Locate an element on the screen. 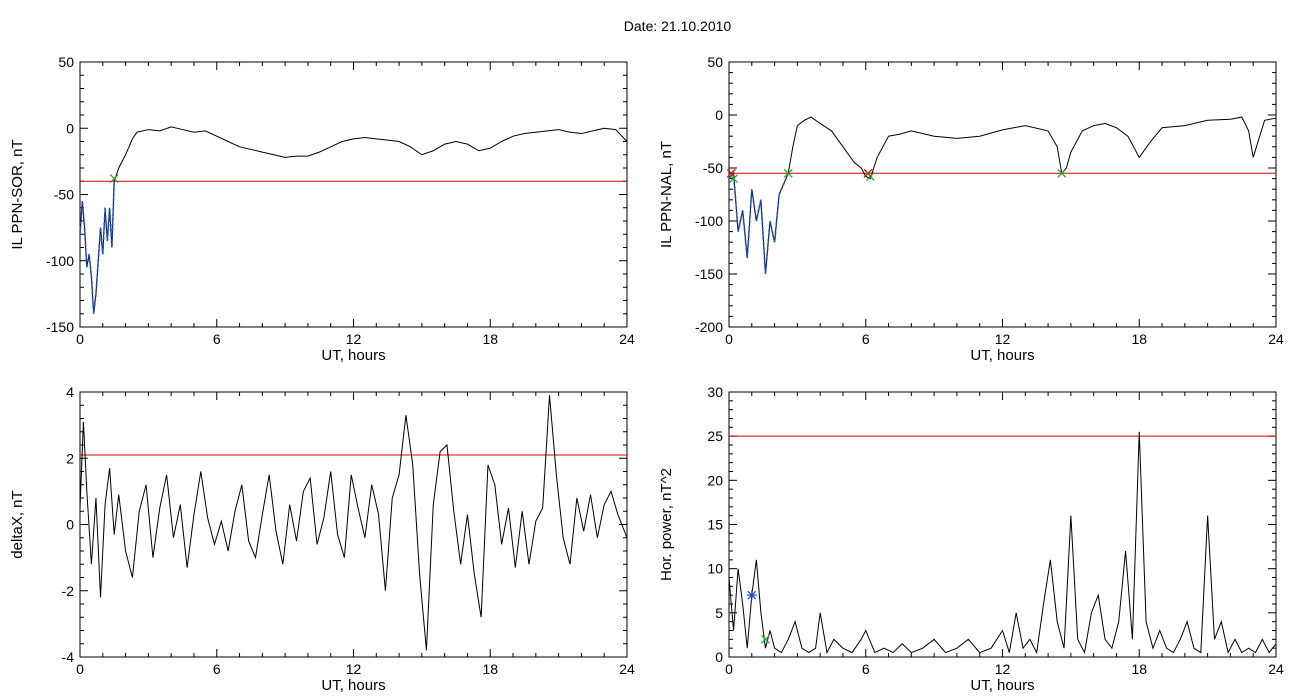 This screenshot has width=1300, height=700. marker-red is located at coordinates (731, 173).